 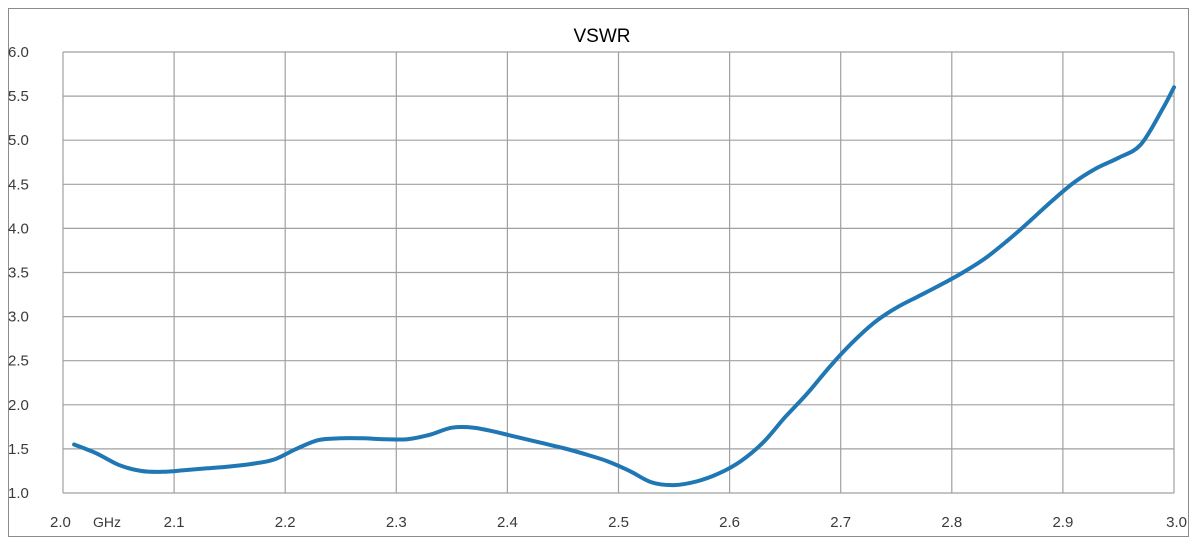 What do you see at coordinates (18, 140) in the screenshot?
I see `y-tick-label: 5.0` at bounding box center [18, 140].